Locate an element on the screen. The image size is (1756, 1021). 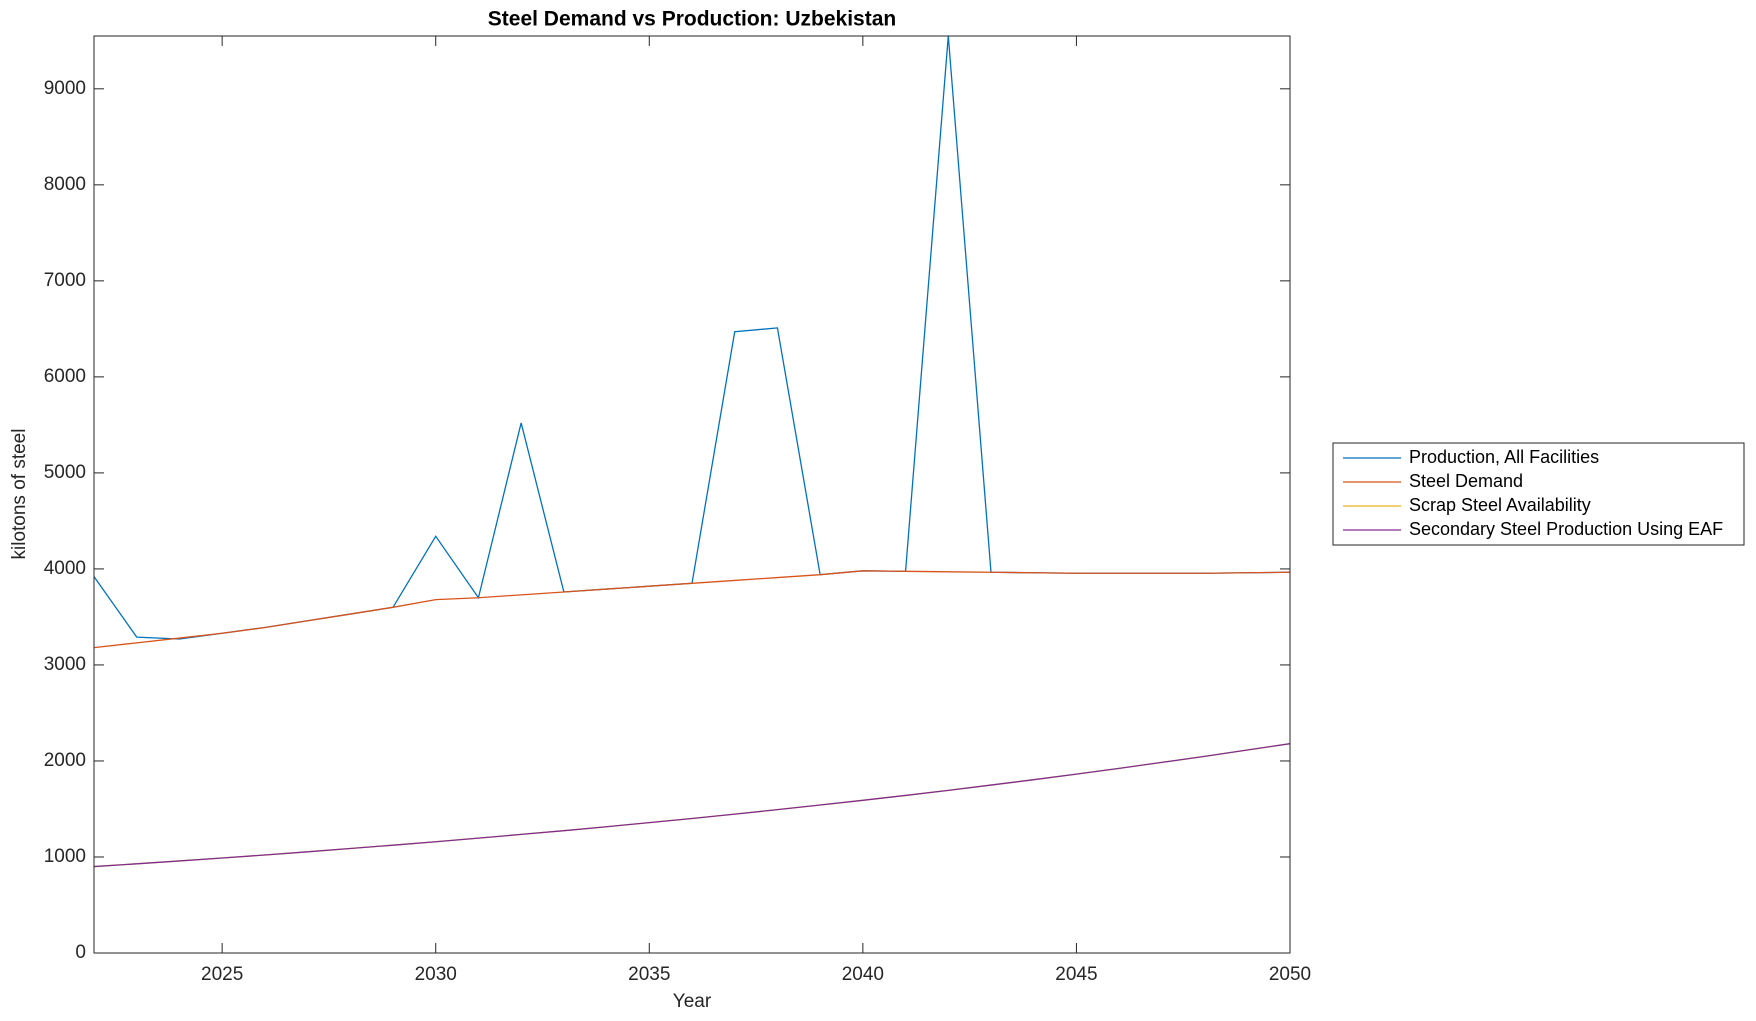
y-tick-label: 1000 is located at coordinates (65, 856).